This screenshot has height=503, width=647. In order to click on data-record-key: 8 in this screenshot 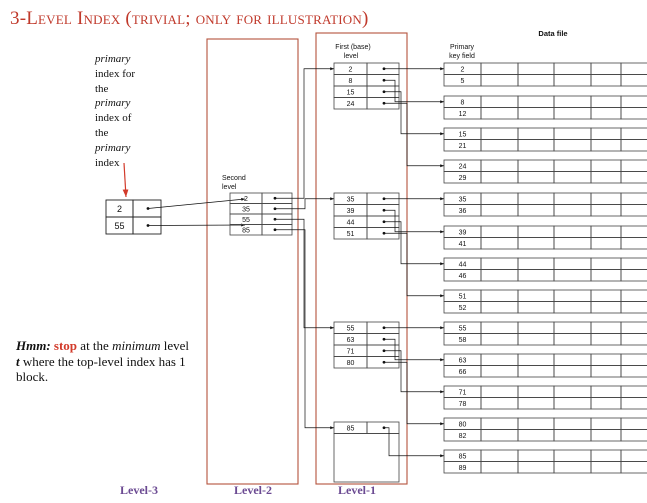, I will do `click(463, 103)`.